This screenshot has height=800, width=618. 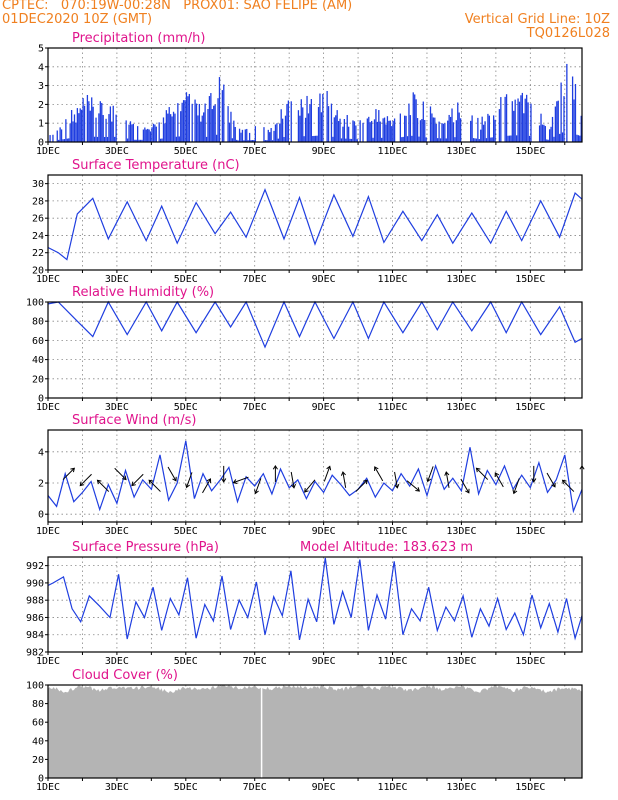 What do you see at coordinates (38, 322) in the screenshot?
I see `y-tick-label: 80` at bounding box center [38, 322].